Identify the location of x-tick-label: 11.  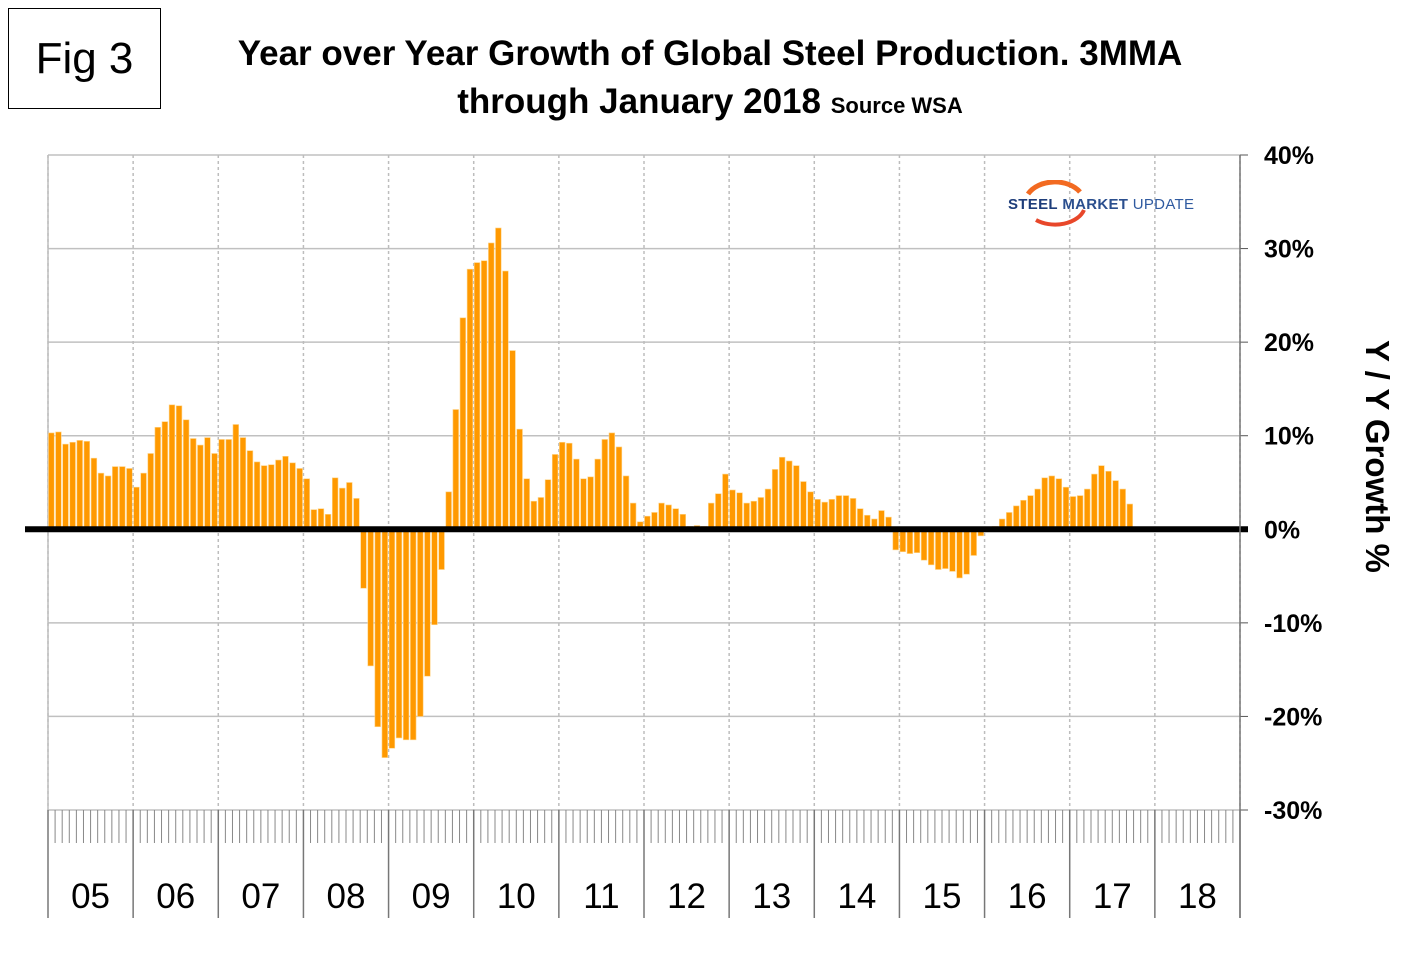
(601, 896).